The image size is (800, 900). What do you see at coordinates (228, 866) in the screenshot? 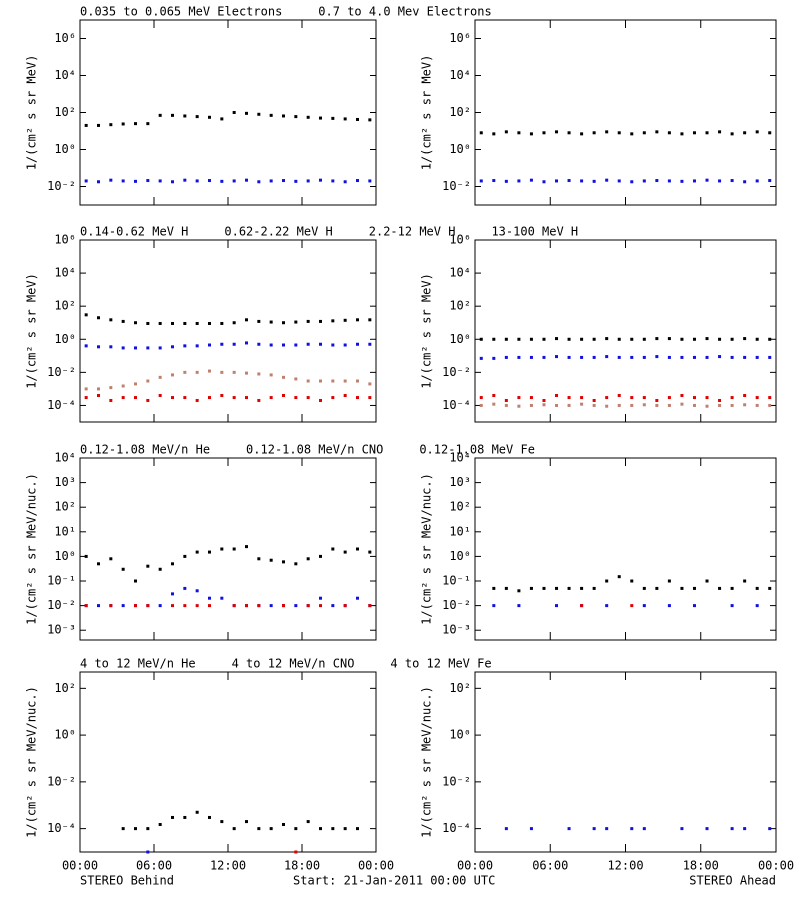
I see `x-tick-label: 12:00` at bounding box center [228, 866].